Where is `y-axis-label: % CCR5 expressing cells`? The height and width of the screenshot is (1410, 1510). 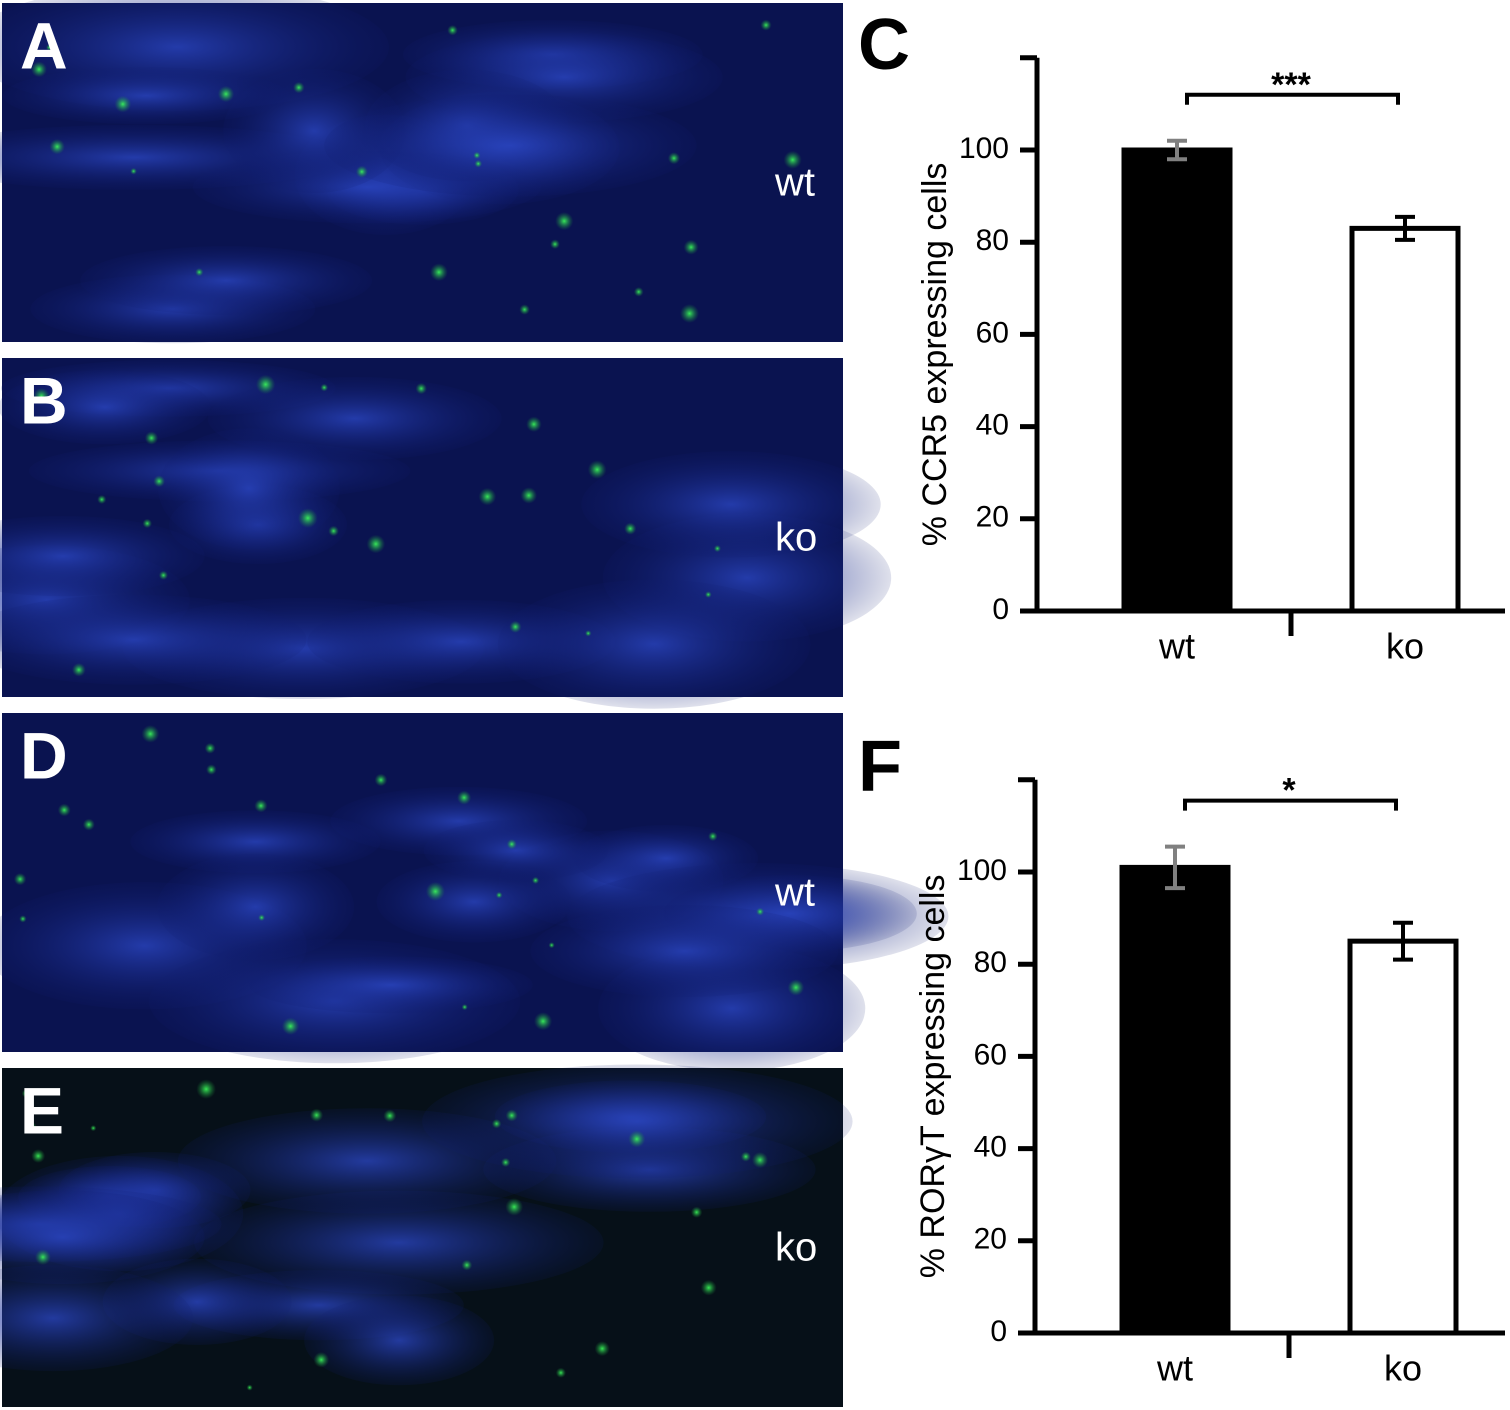 y-axis-label: % CCR5 expressing cells is located at coordinates (935, 355).